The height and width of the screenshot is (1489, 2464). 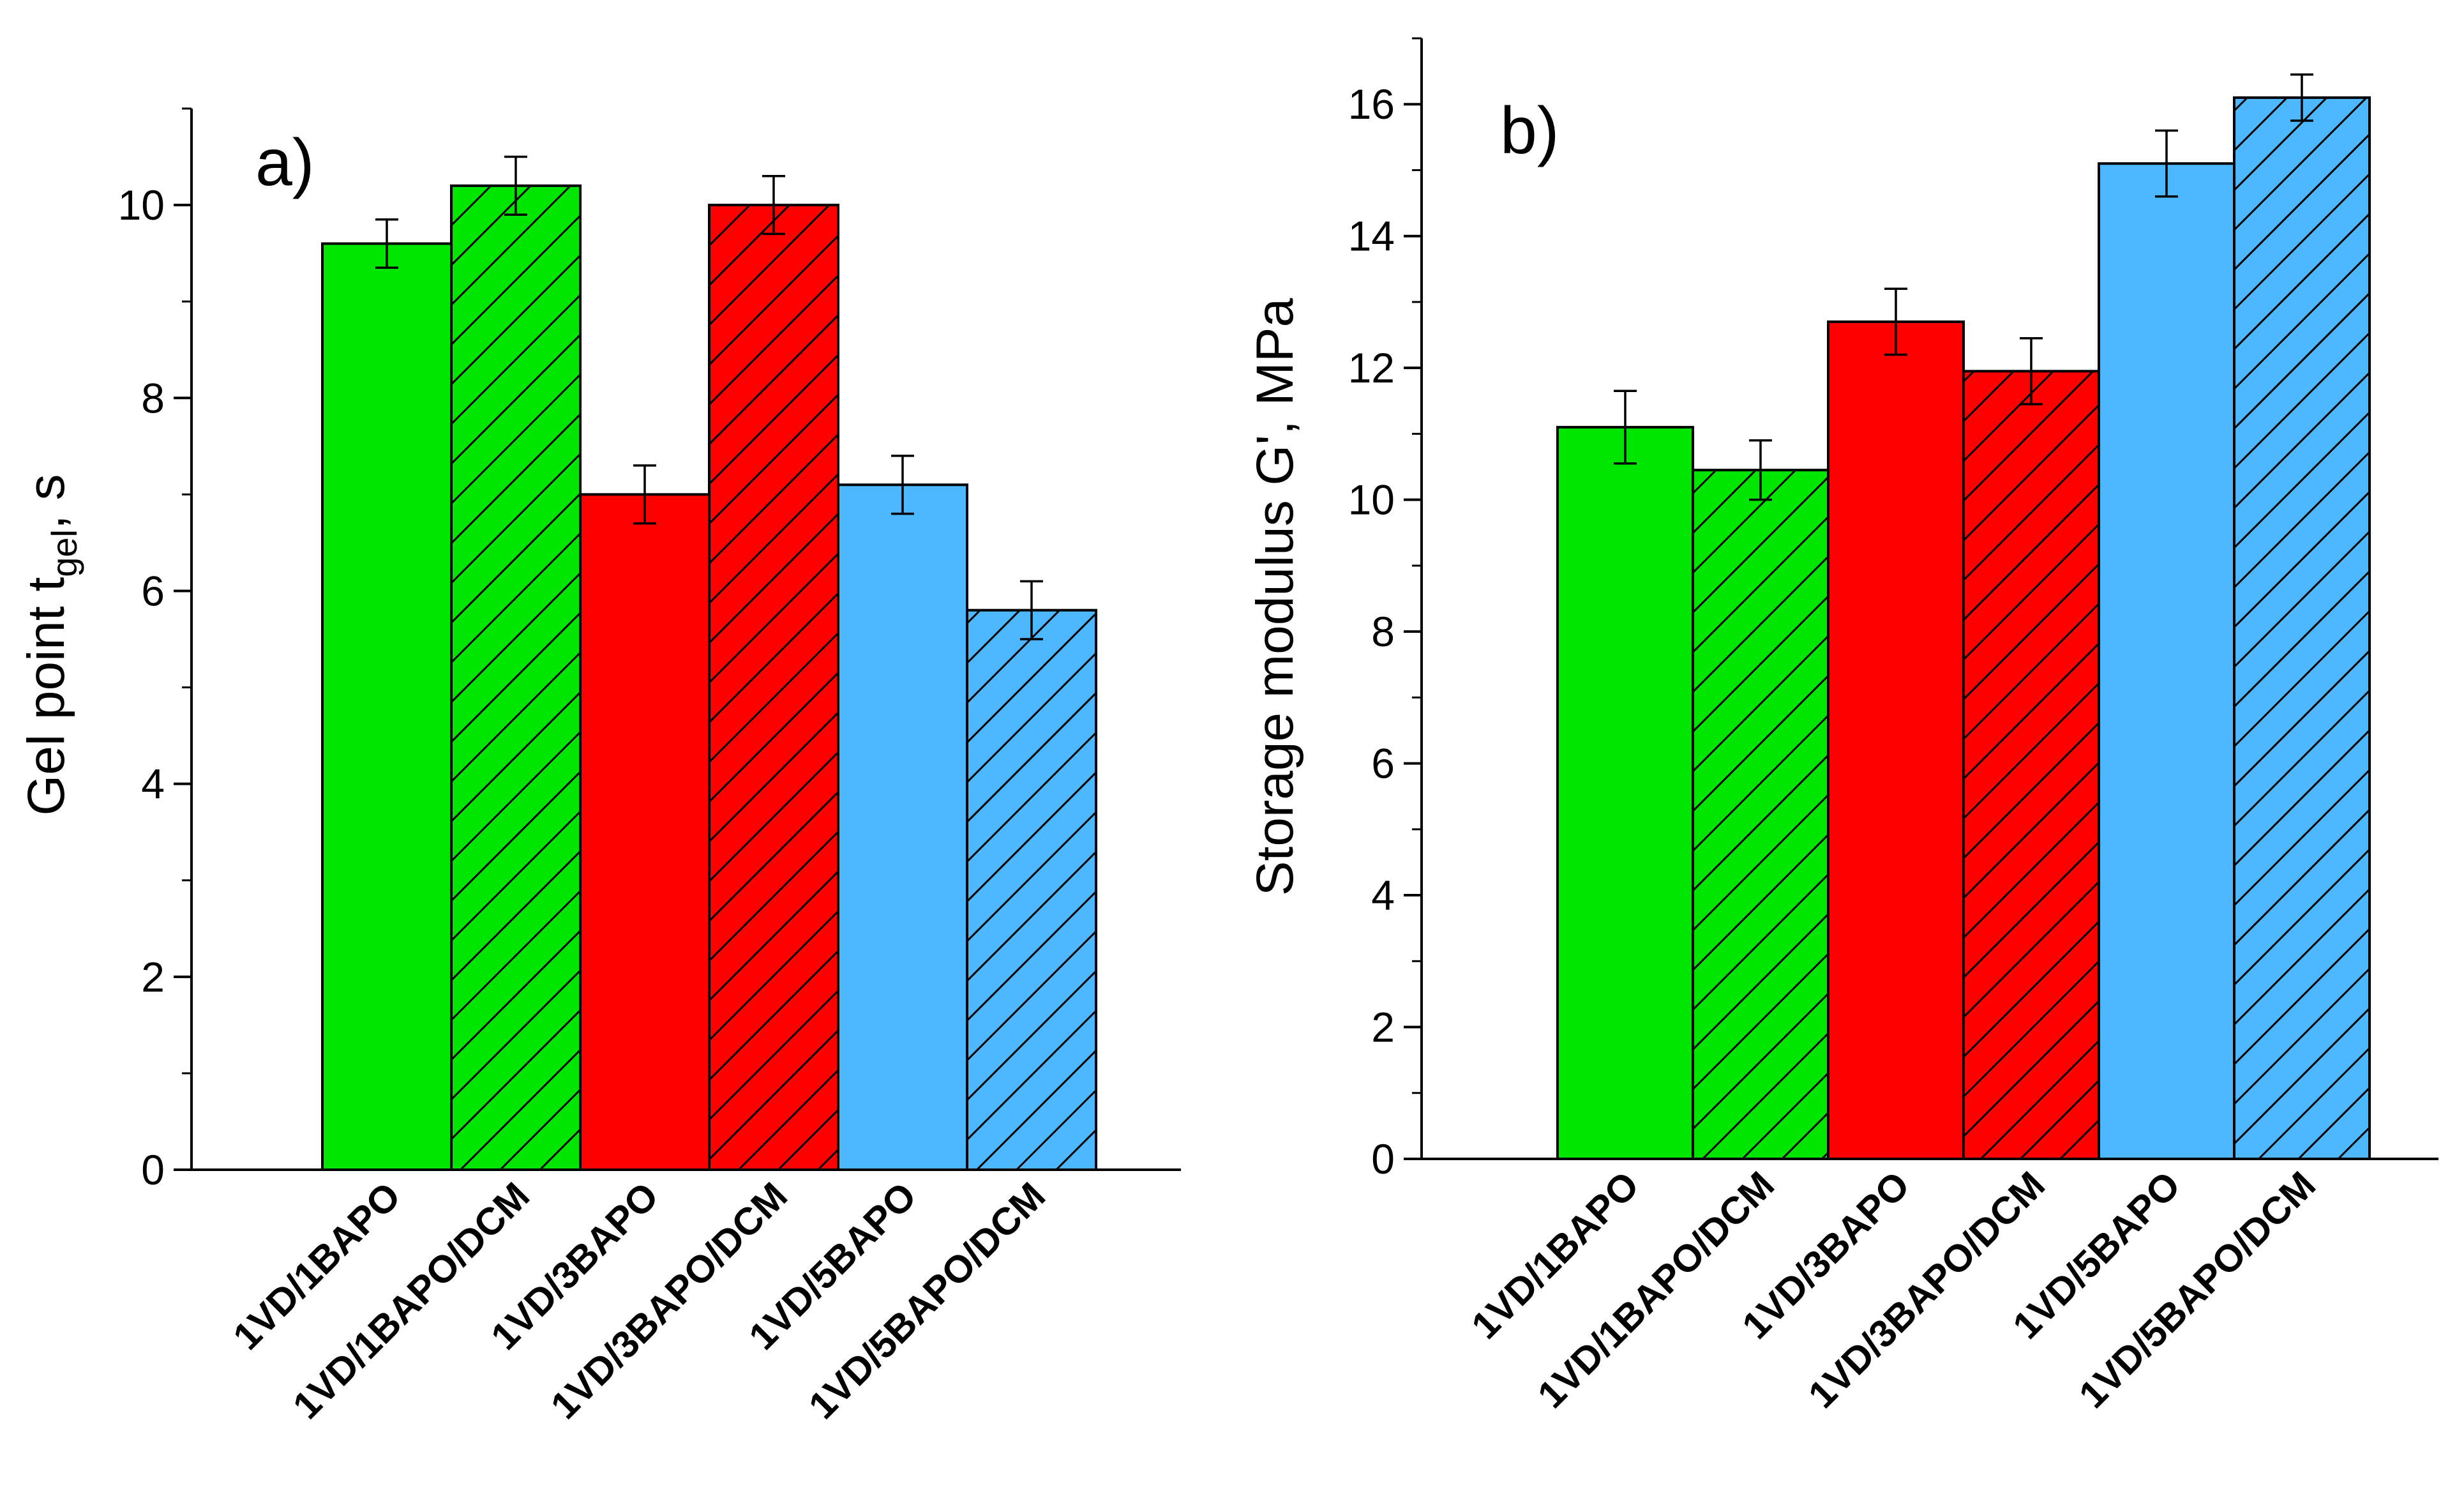 What do you see at coordinates (46, 501) in the screenshot?
I see `y-axis-label-a-unit: , s` at bounding box center [46, 501].